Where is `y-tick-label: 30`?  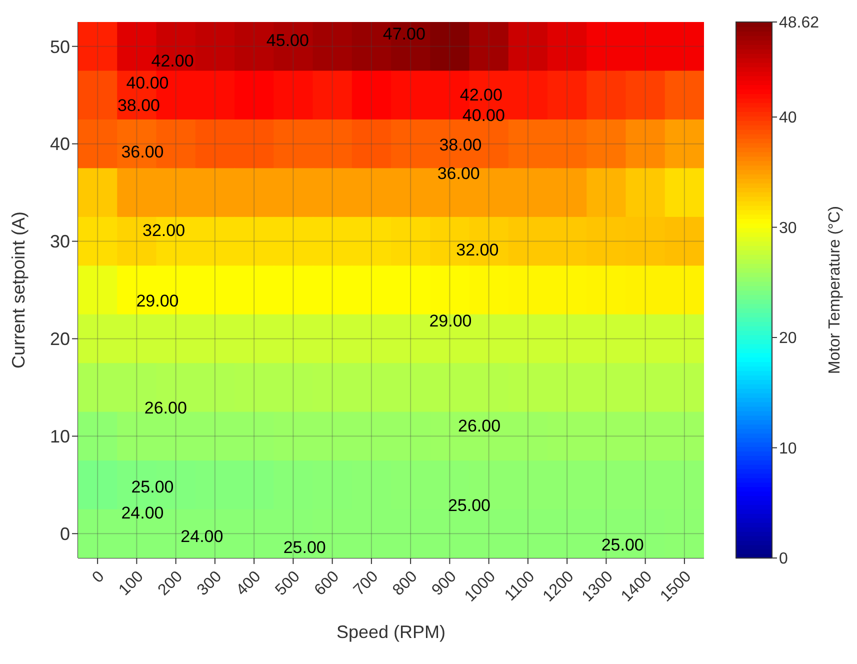
y-tick-label: 30 is located at coordinates (60, 242).